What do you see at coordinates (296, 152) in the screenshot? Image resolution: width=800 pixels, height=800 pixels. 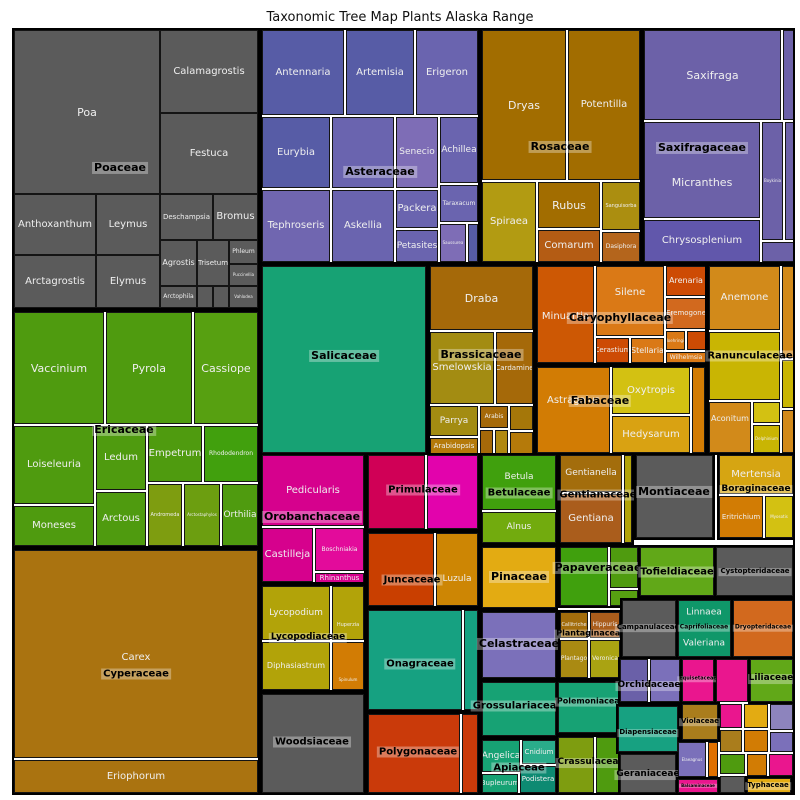 I see `tile-eurybia: Eurybia` at bounding box center [296, 152].